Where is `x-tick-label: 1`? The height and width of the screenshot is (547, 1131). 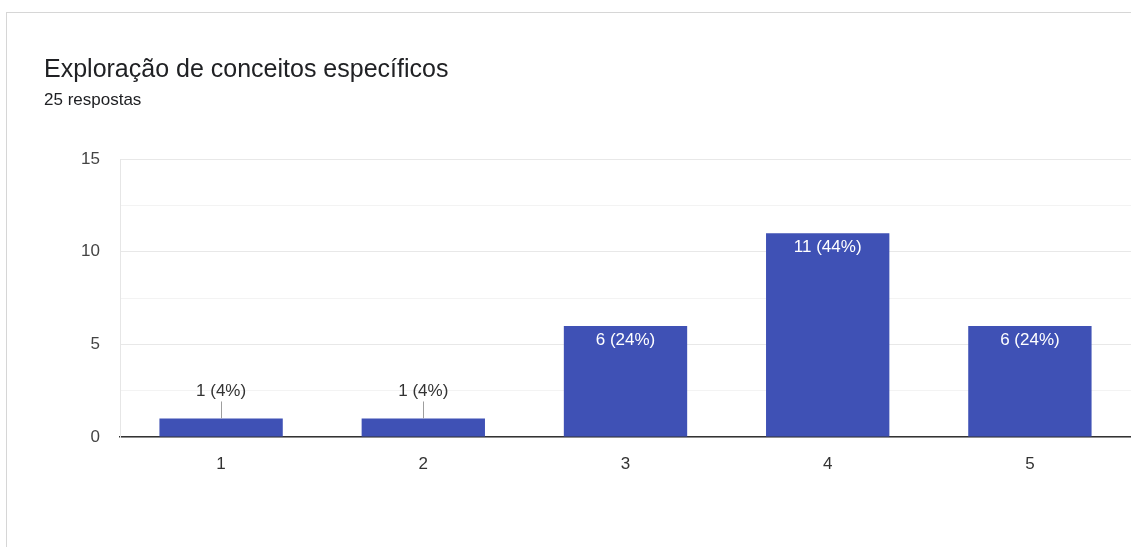
x-tick-label: 1 is located at coordinates (221, 463).